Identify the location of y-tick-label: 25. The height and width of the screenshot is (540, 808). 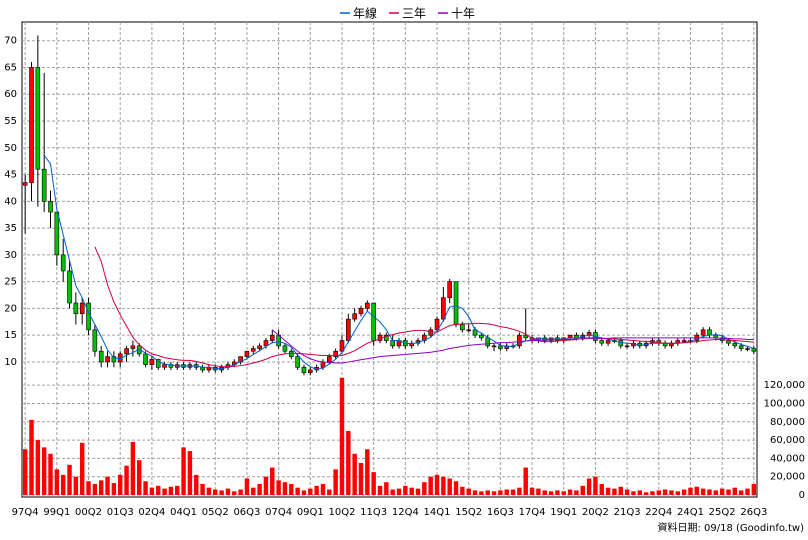
(10, 282).